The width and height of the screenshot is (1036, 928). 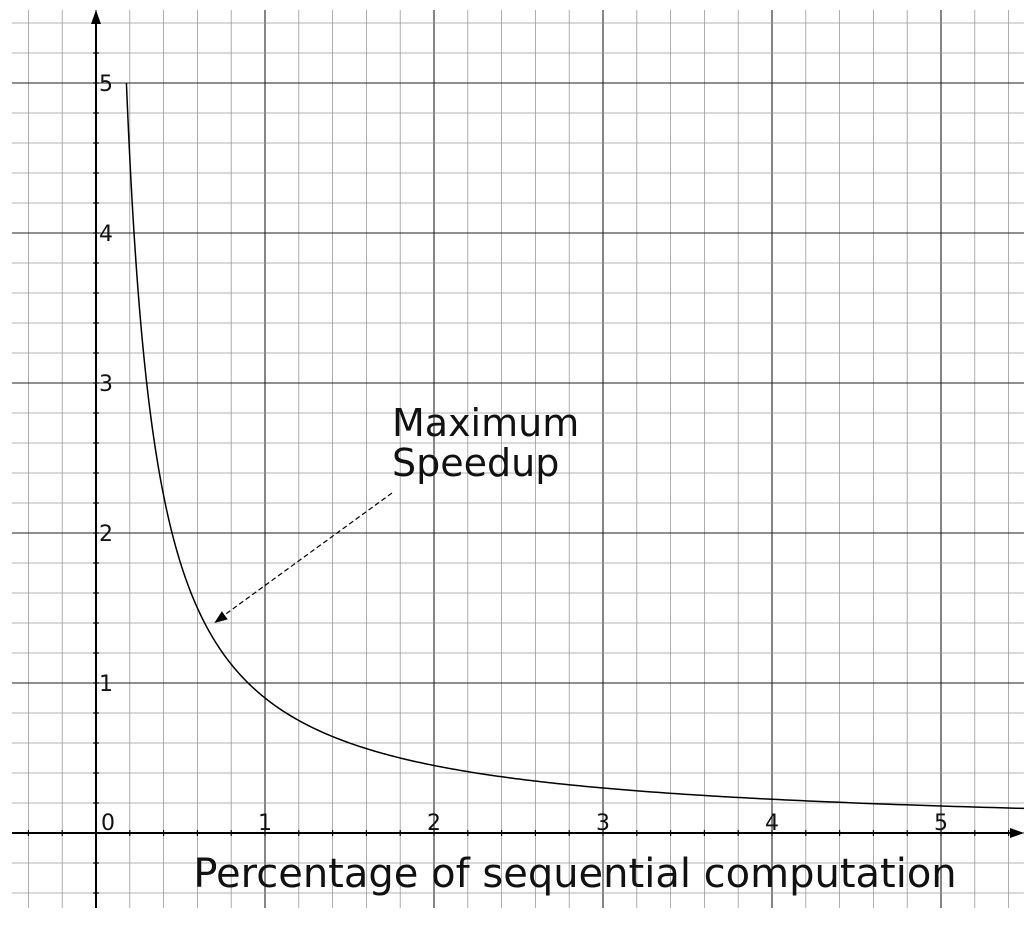 I want to click on annotation-arrowhead, so click(x=221, y=617).